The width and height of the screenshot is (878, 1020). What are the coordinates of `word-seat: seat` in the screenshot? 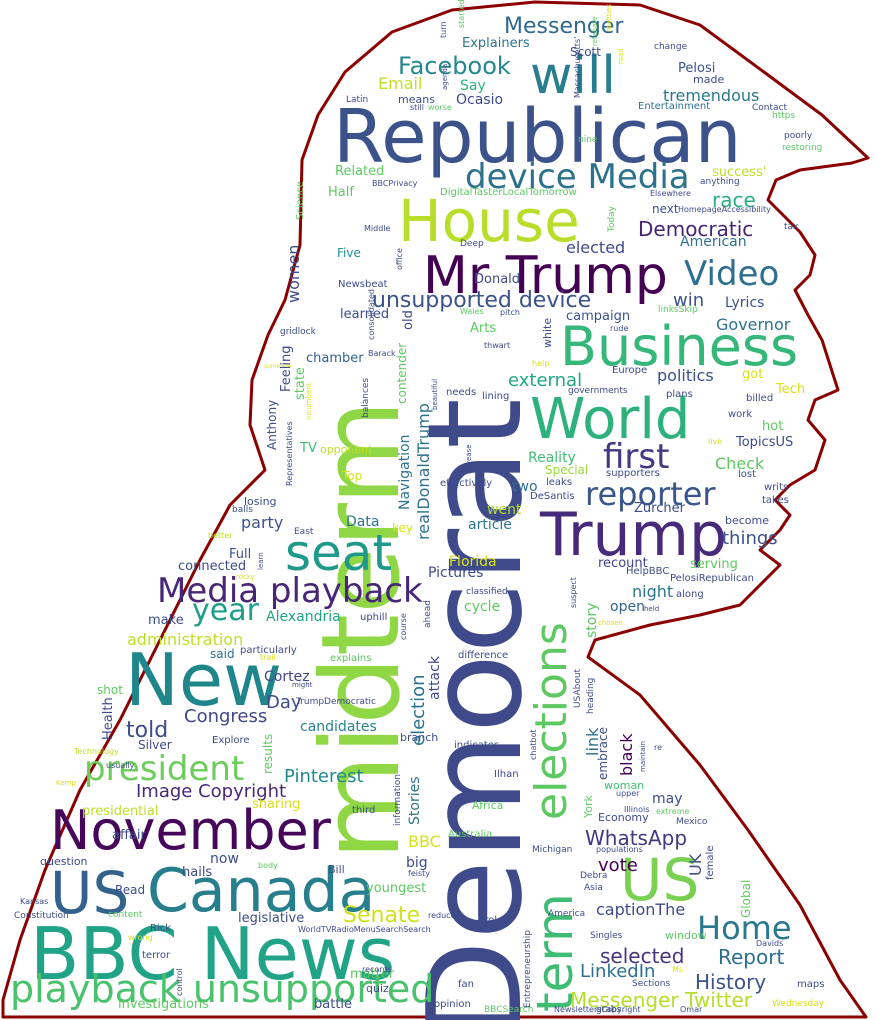 It's located at (339, 553).